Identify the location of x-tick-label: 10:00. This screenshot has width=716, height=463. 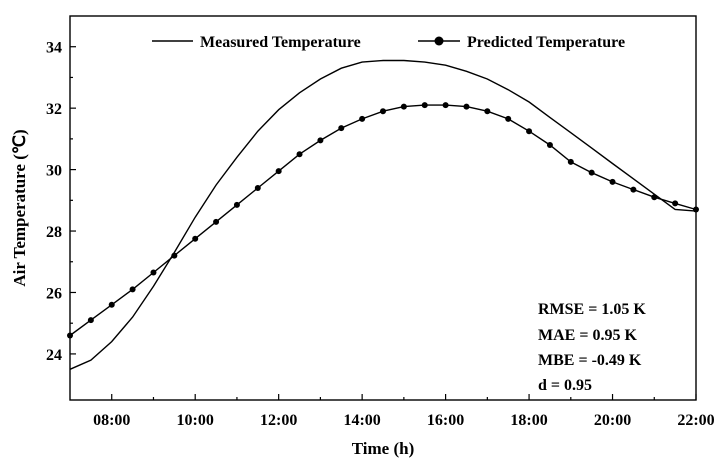
(195, 420).